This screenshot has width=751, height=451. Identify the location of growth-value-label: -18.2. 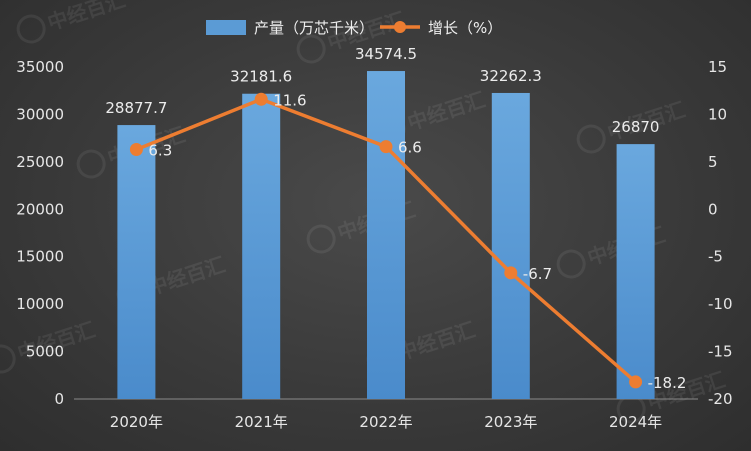
(667, 383).